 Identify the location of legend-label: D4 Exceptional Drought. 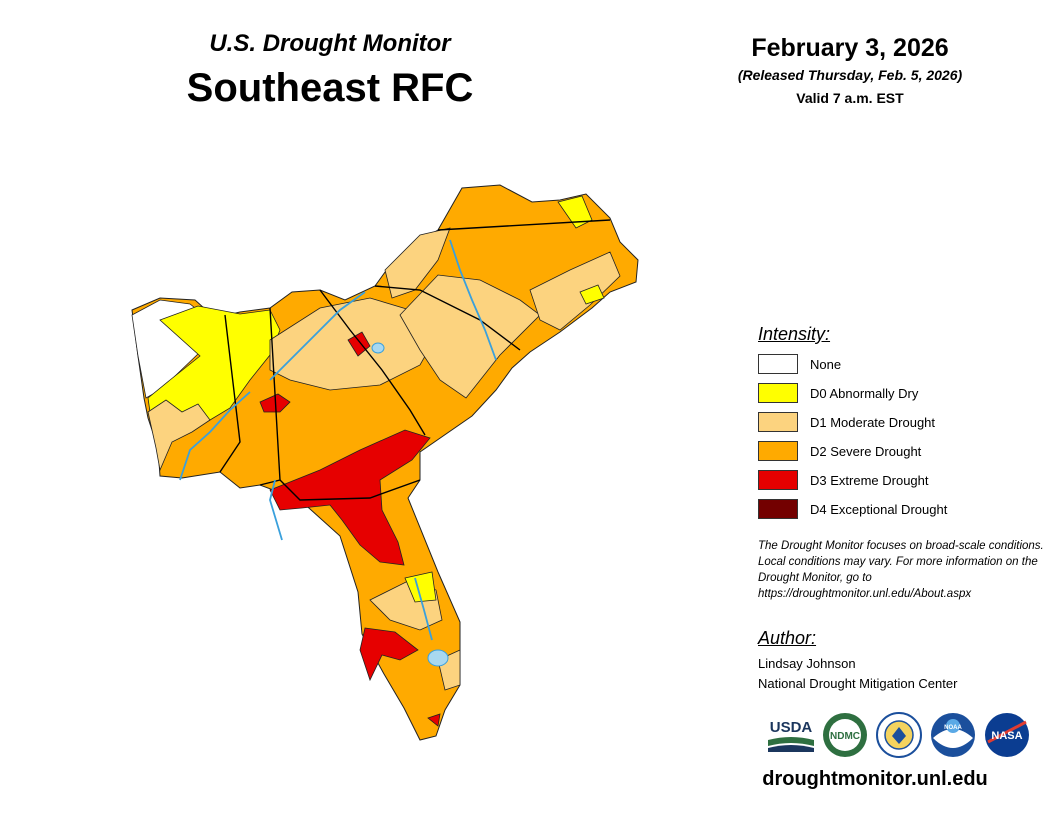
(879, 509).